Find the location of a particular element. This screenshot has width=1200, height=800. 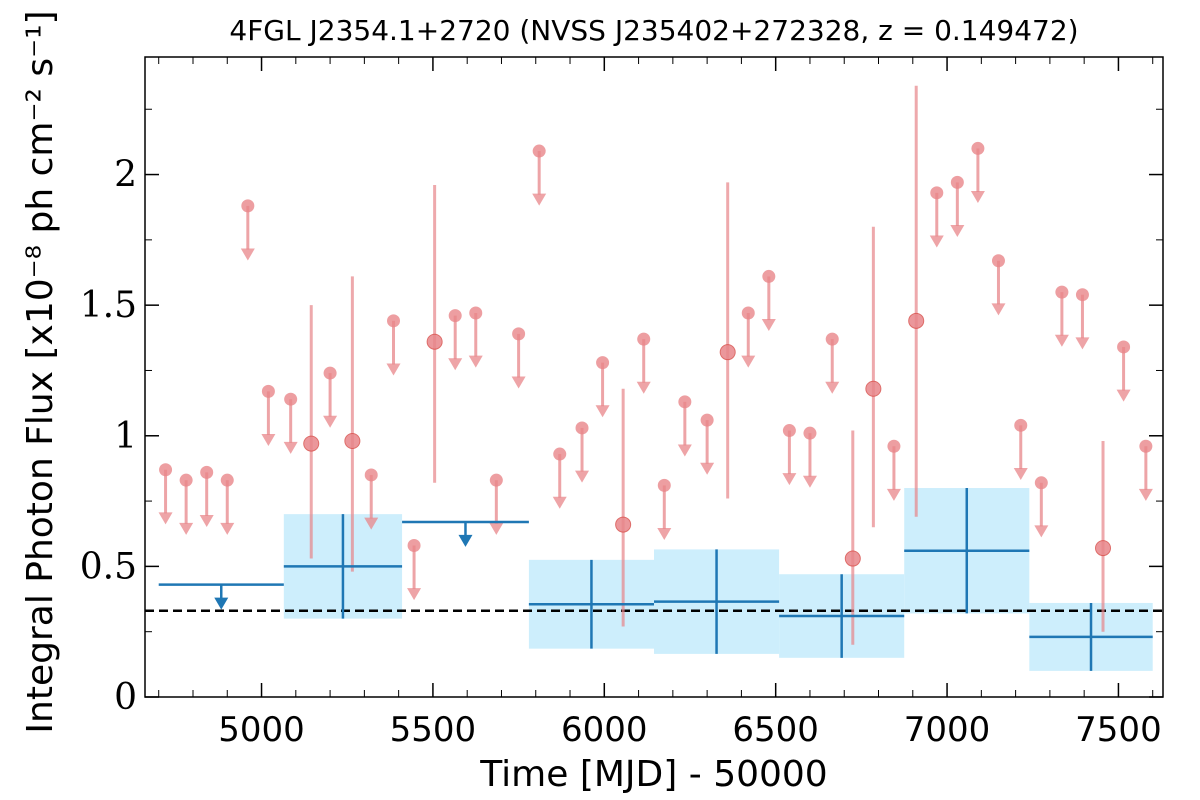

y-axis-label: Integral Photon Flux [x10⁻⁸ ph cm⁻² s⁻¹] is located at coordinates (40, 371).